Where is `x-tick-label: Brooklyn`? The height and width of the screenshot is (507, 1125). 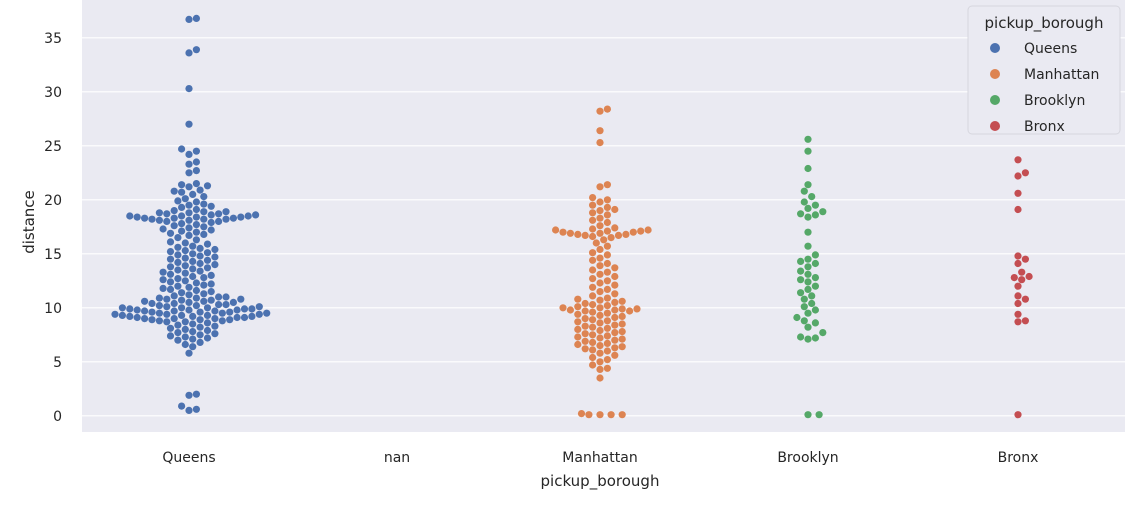
x-tick-label: Brooklyn is located at coordinates (807, 458).